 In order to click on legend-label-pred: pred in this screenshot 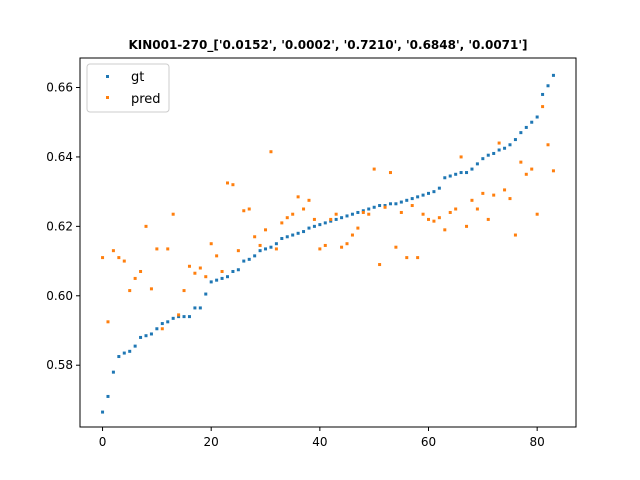, I will do `click(146, 99)`.